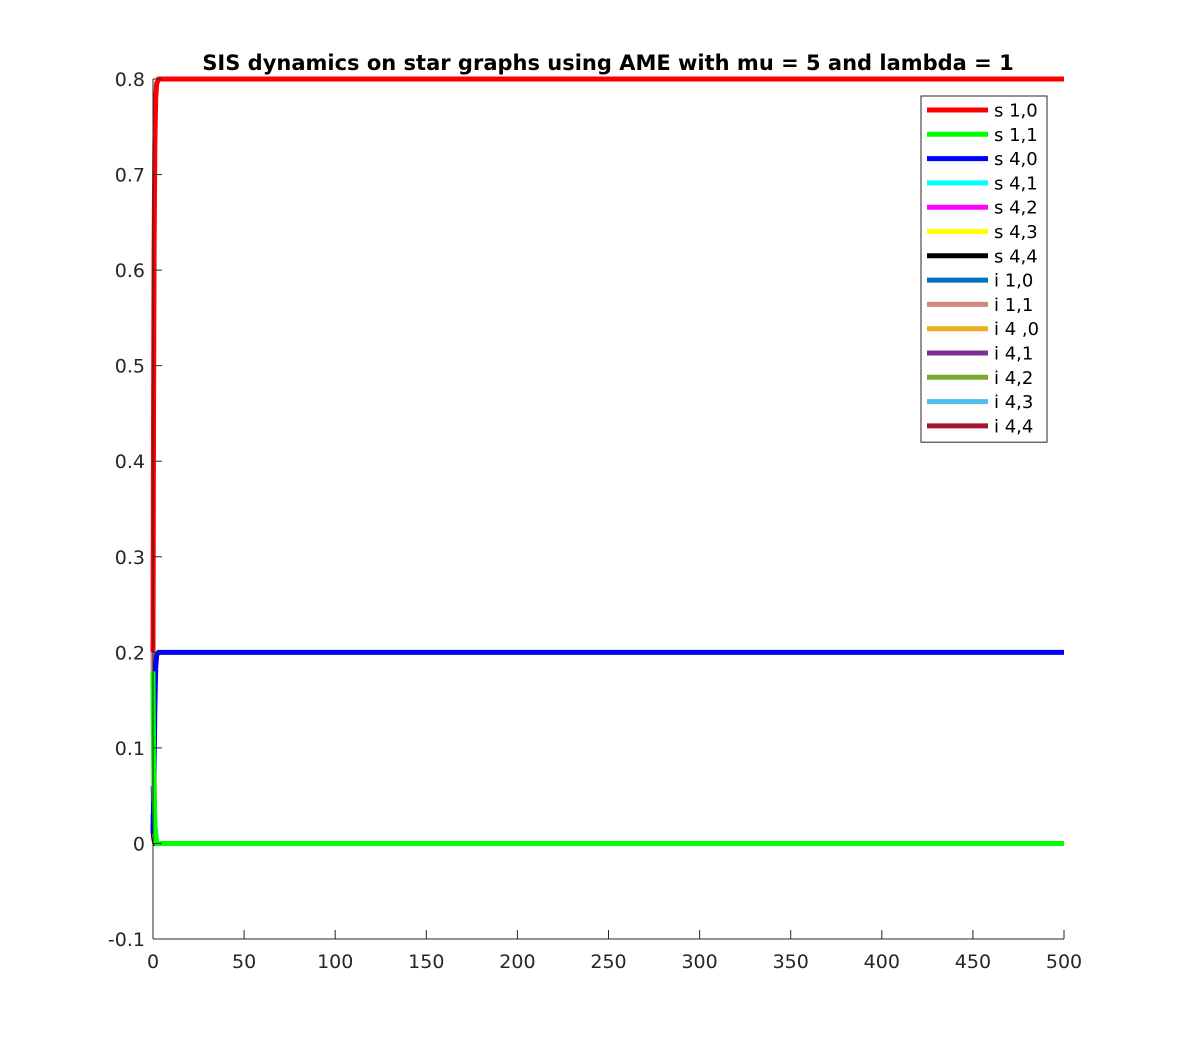 The width and height of the screenshot is (1177, 1056). I want to click on x-tick-label: 300, so click(699, 962).